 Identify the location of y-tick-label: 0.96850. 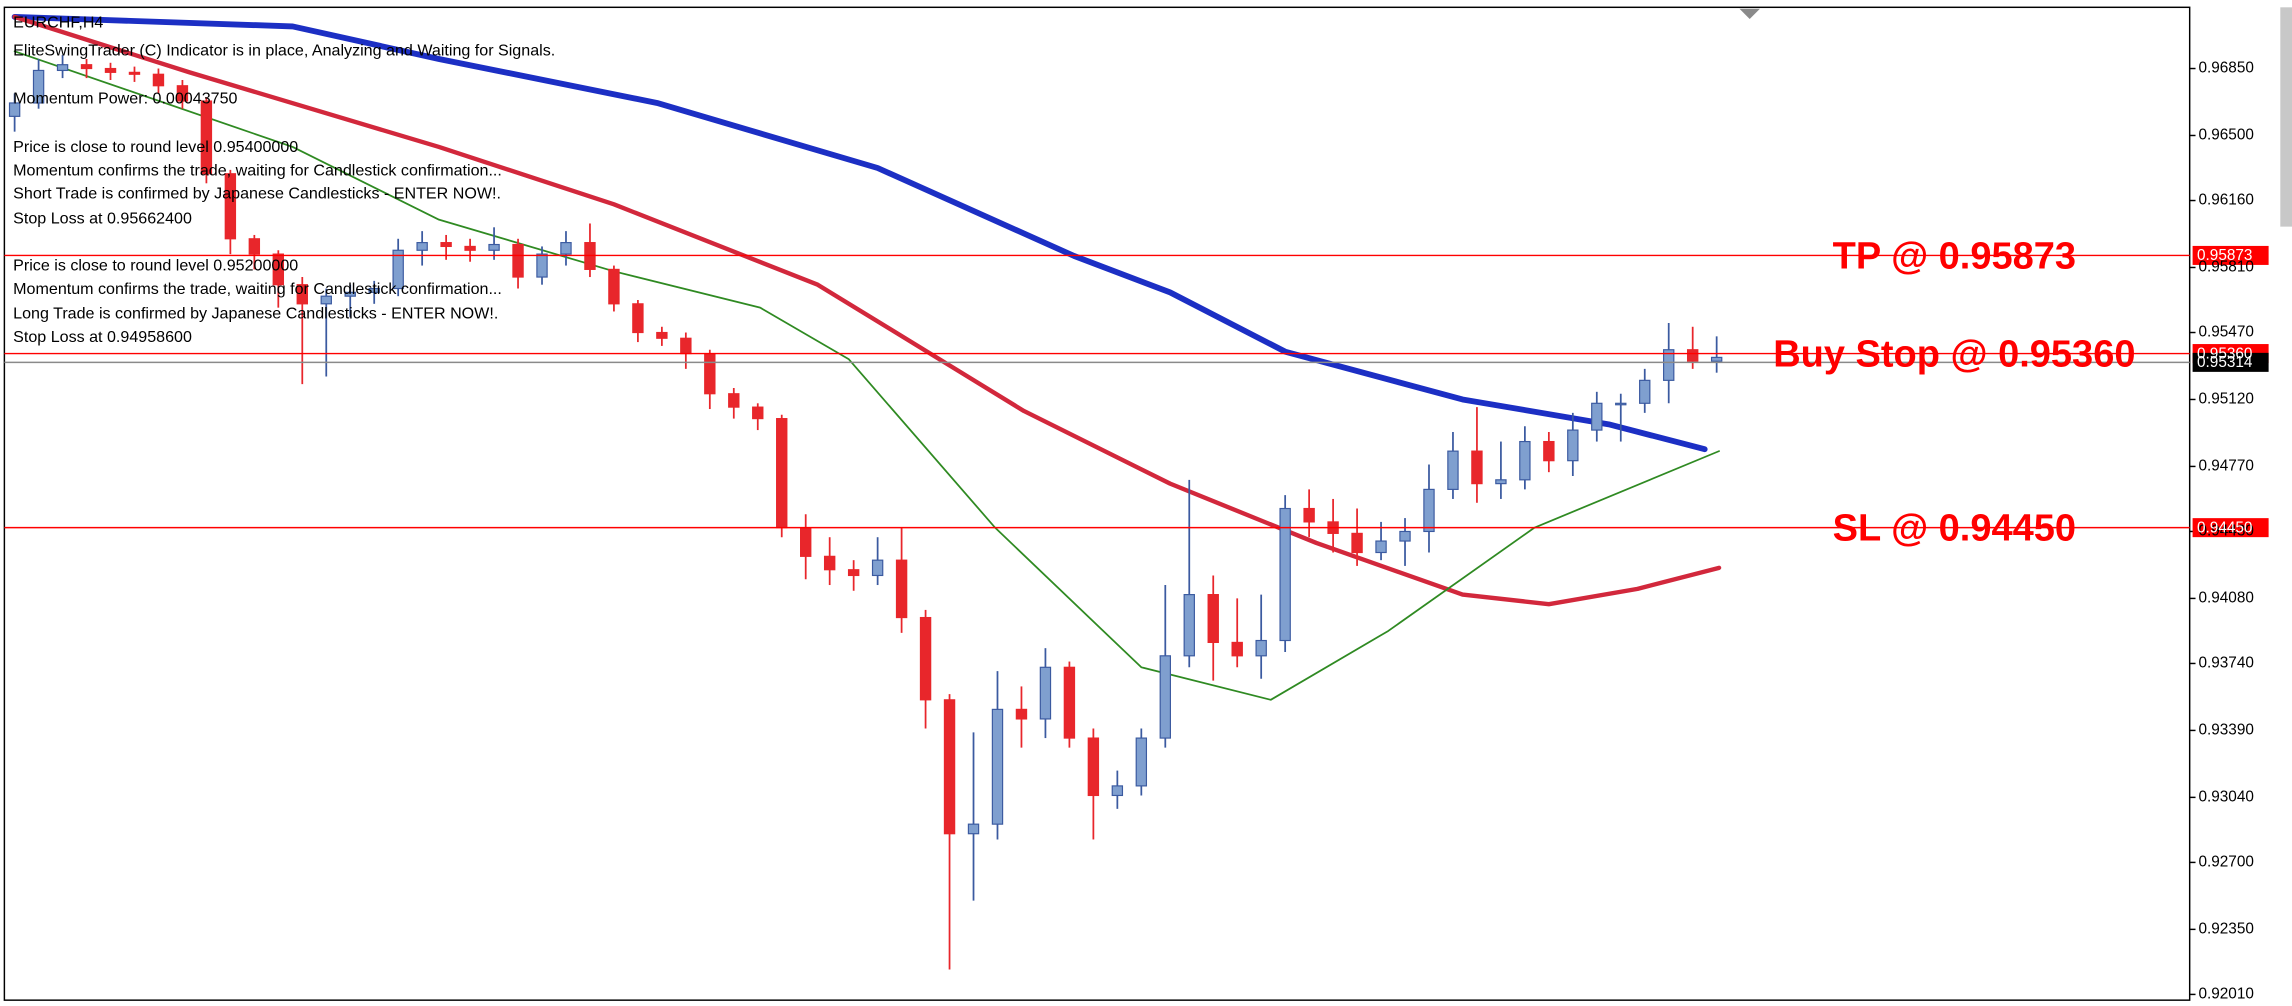
(2225, 68).